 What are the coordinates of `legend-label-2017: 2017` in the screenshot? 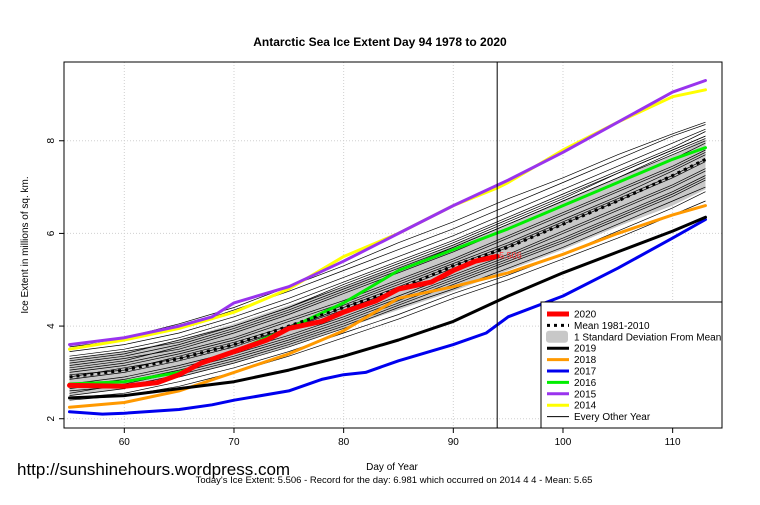 It's located at (585, 372).